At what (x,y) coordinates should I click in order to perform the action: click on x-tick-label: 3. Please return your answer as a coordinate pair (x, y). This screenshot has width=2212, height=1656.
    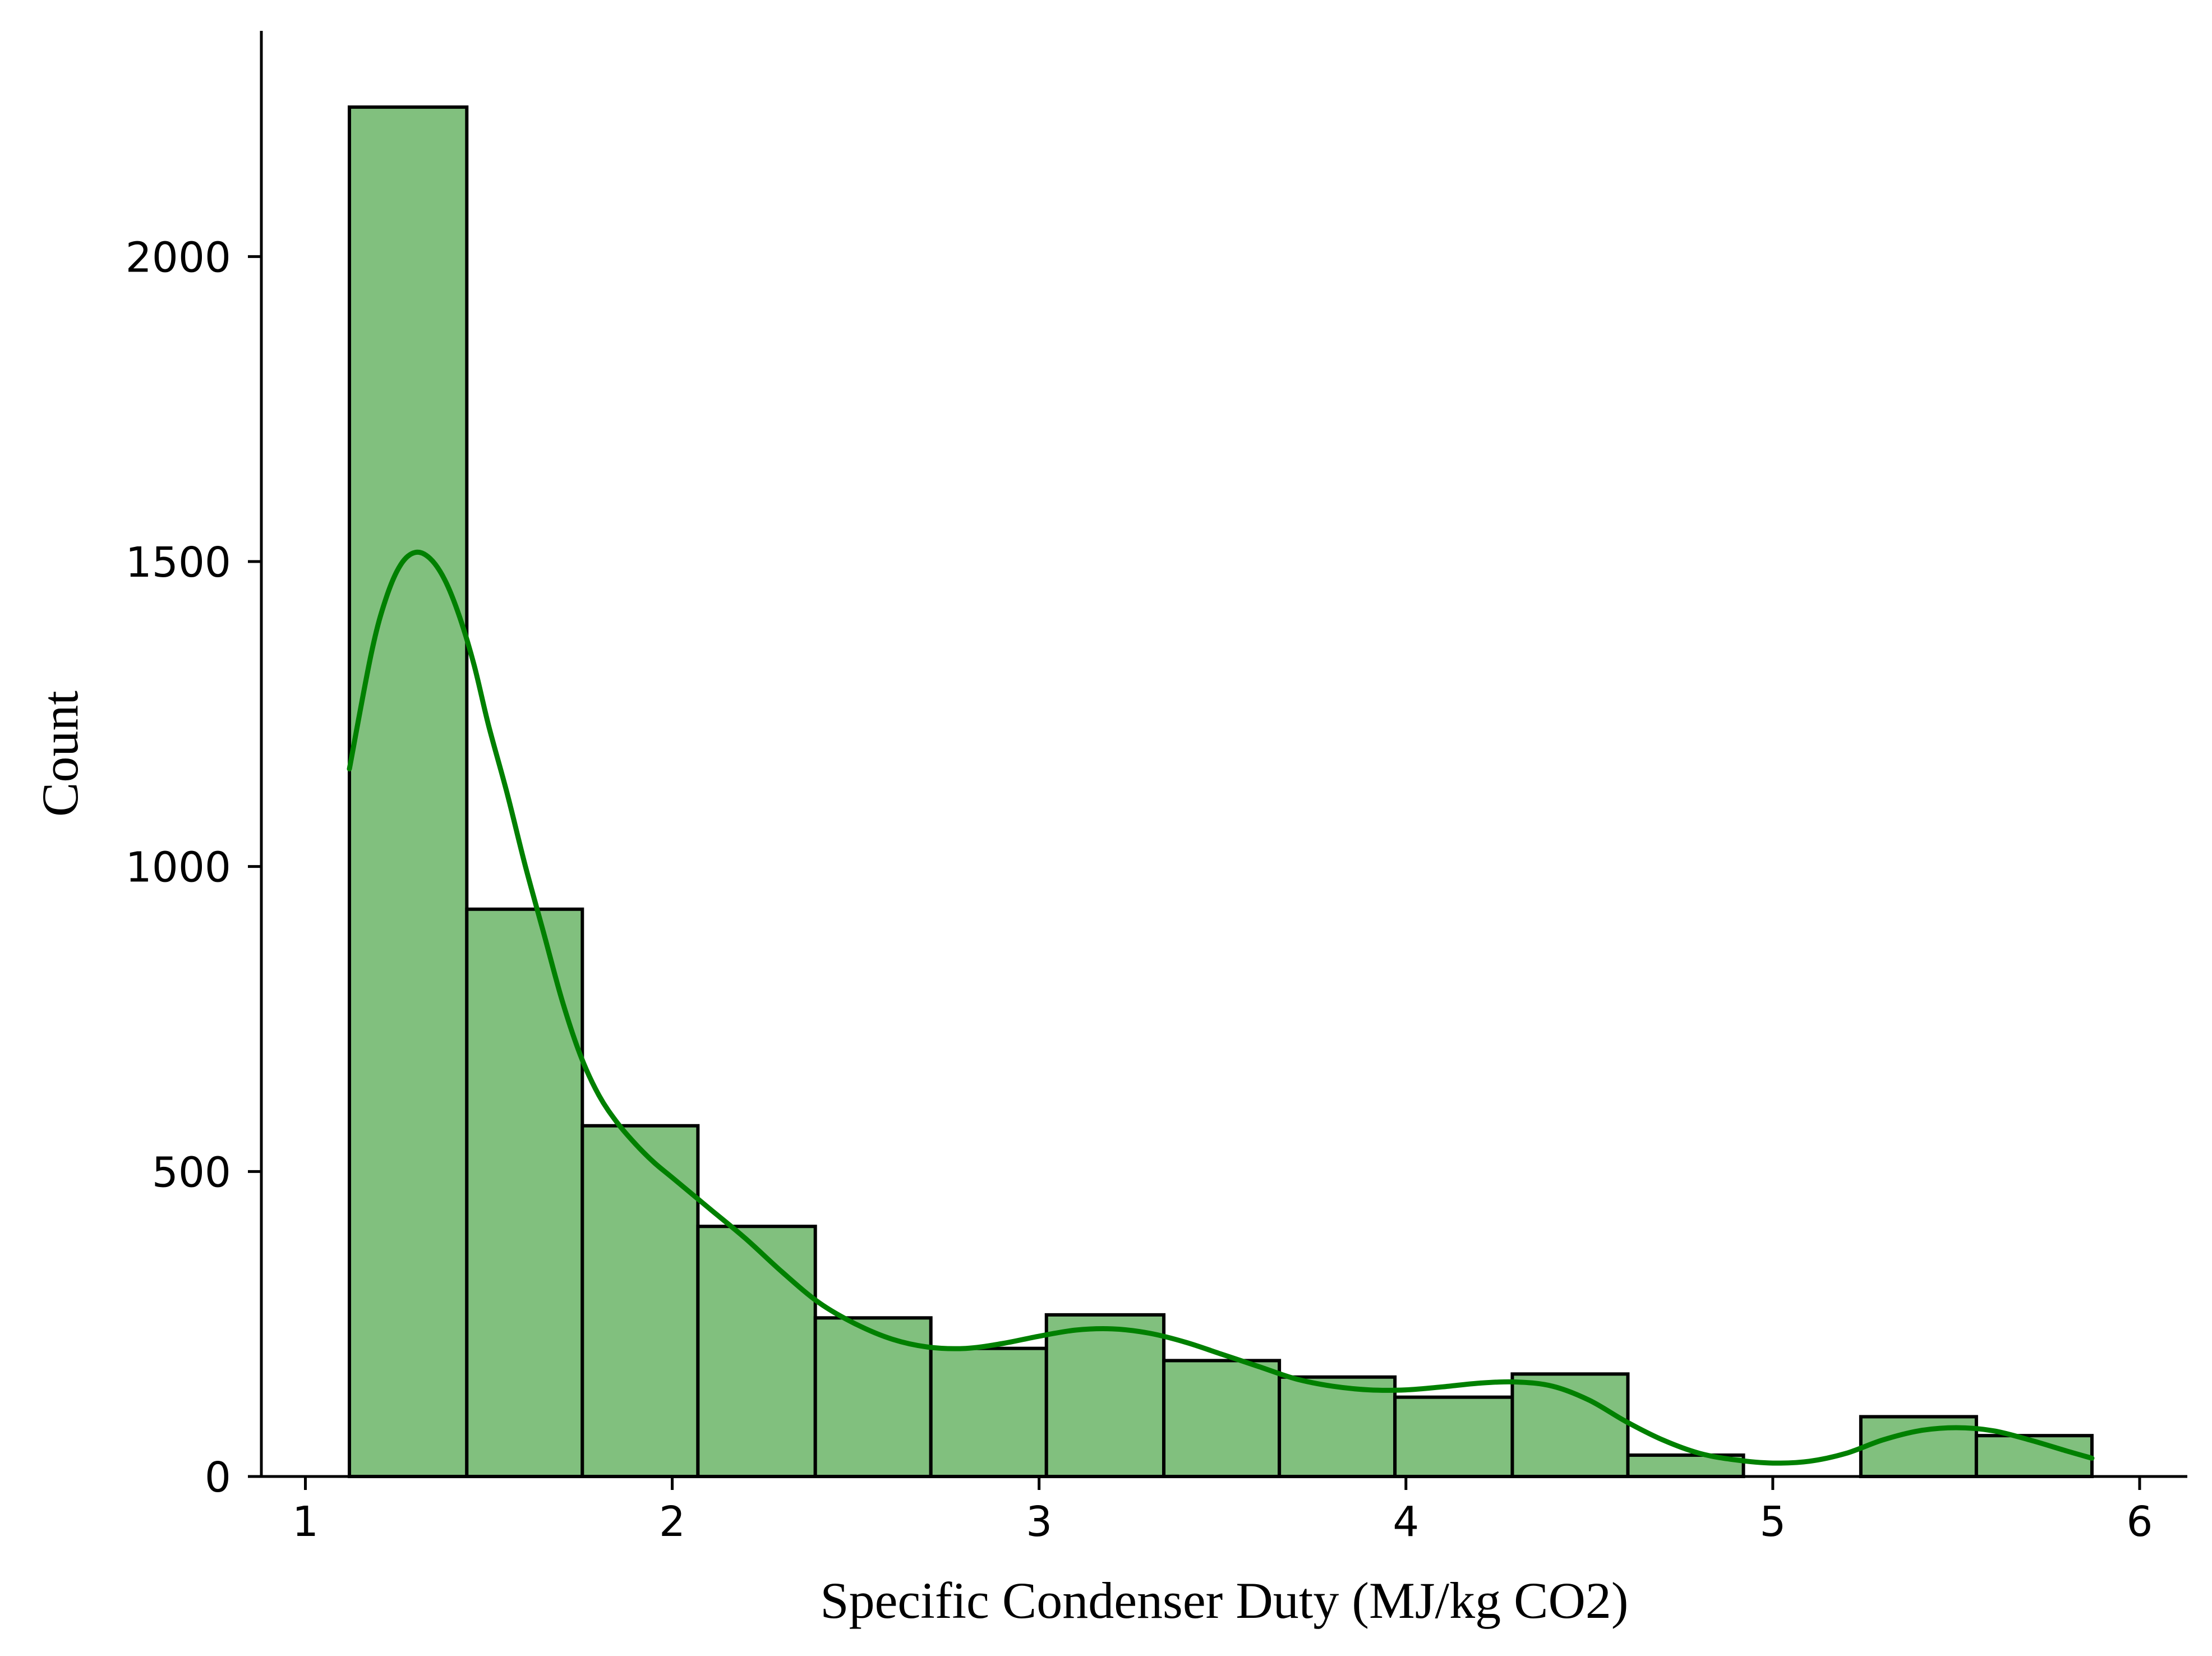
    Looking at the image, I should click on (1039, 1522).